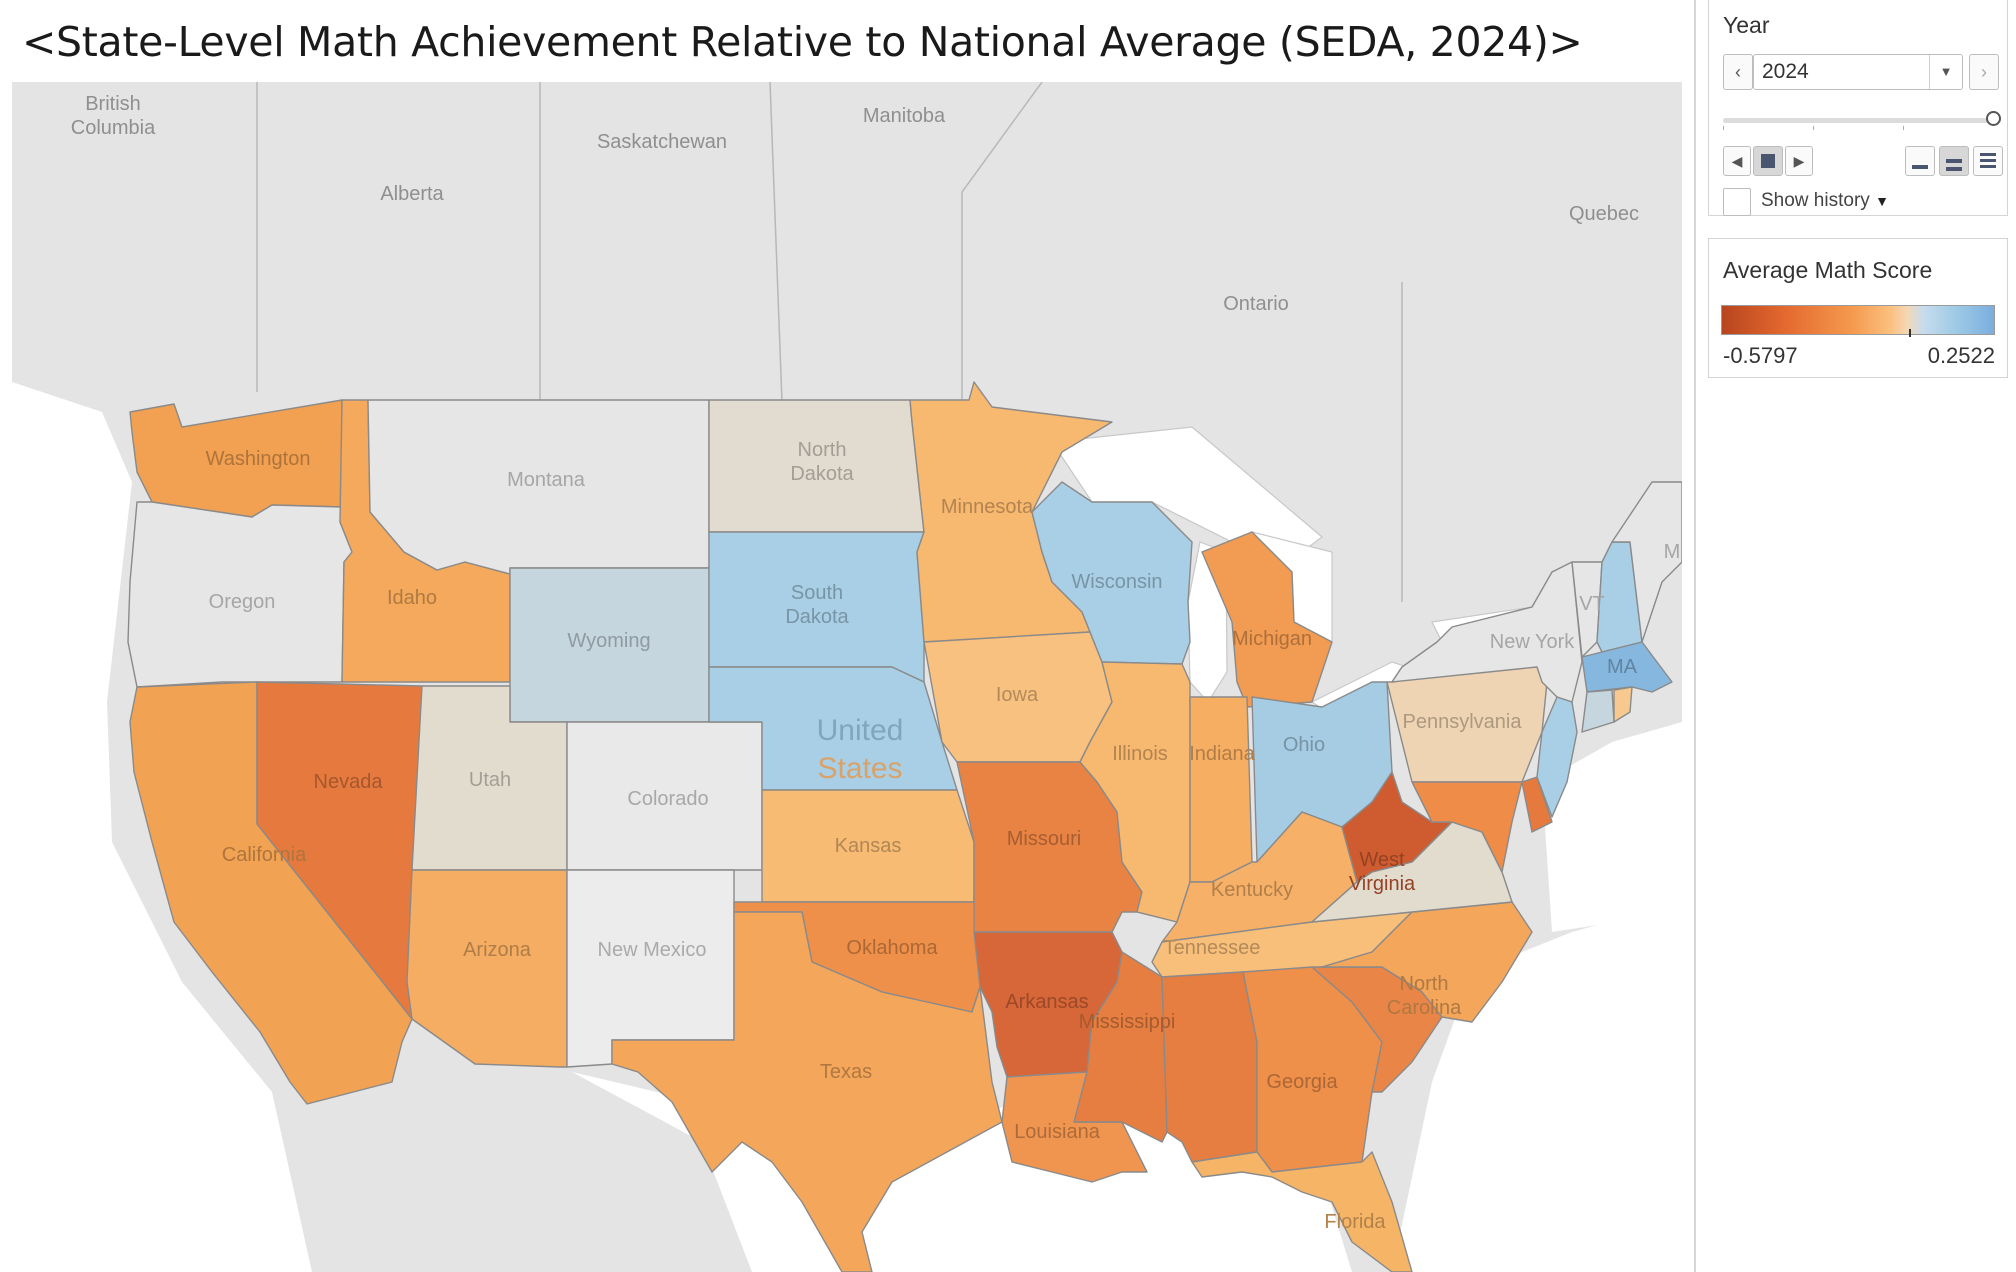 Image resolution: width=2016 pixels, height=1272 pixels. I want to click on dropdown-arrow-icon: ▼, so click(1945, 72).